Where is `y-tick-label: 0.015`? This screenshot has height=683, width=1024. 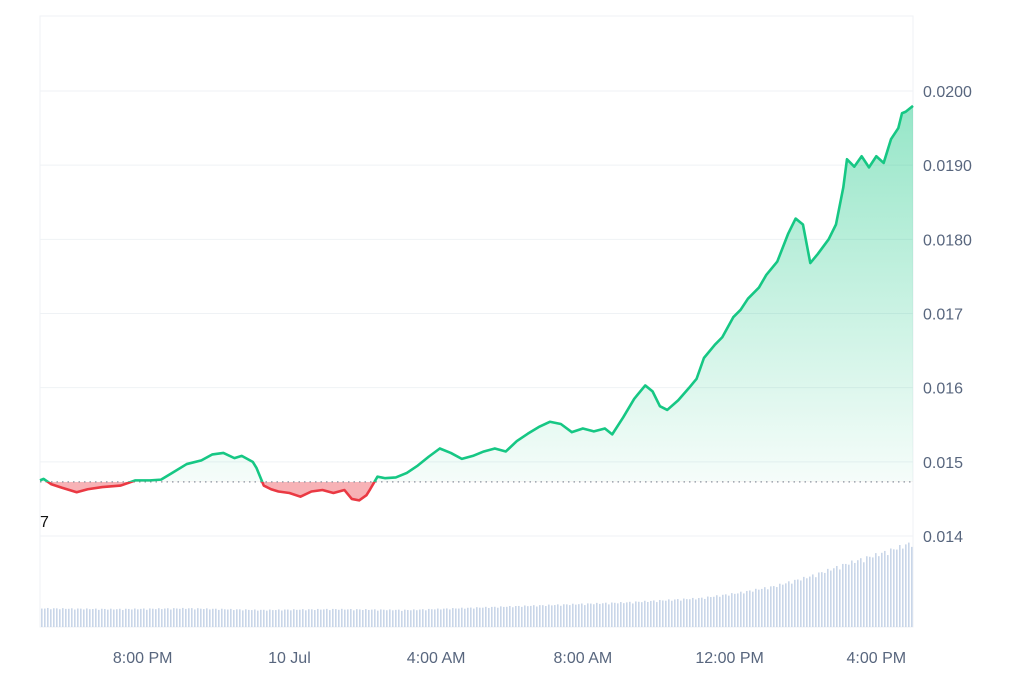 y-tick-label: 0.015 is located at coordinates (943, 463).